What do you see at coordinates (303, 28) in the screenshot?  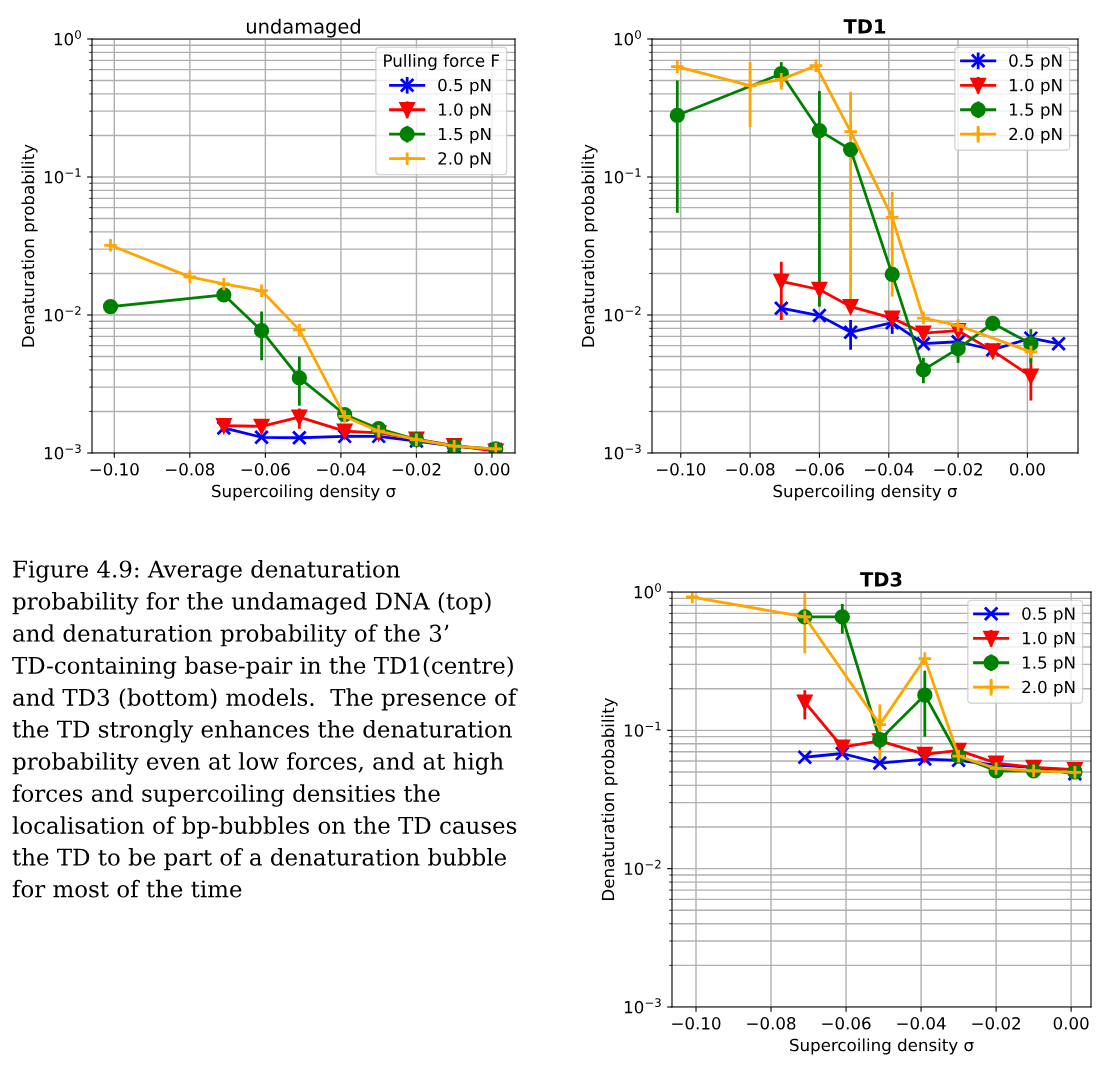 I see `chart-title: undamaged` at bounding box center [303, 28].